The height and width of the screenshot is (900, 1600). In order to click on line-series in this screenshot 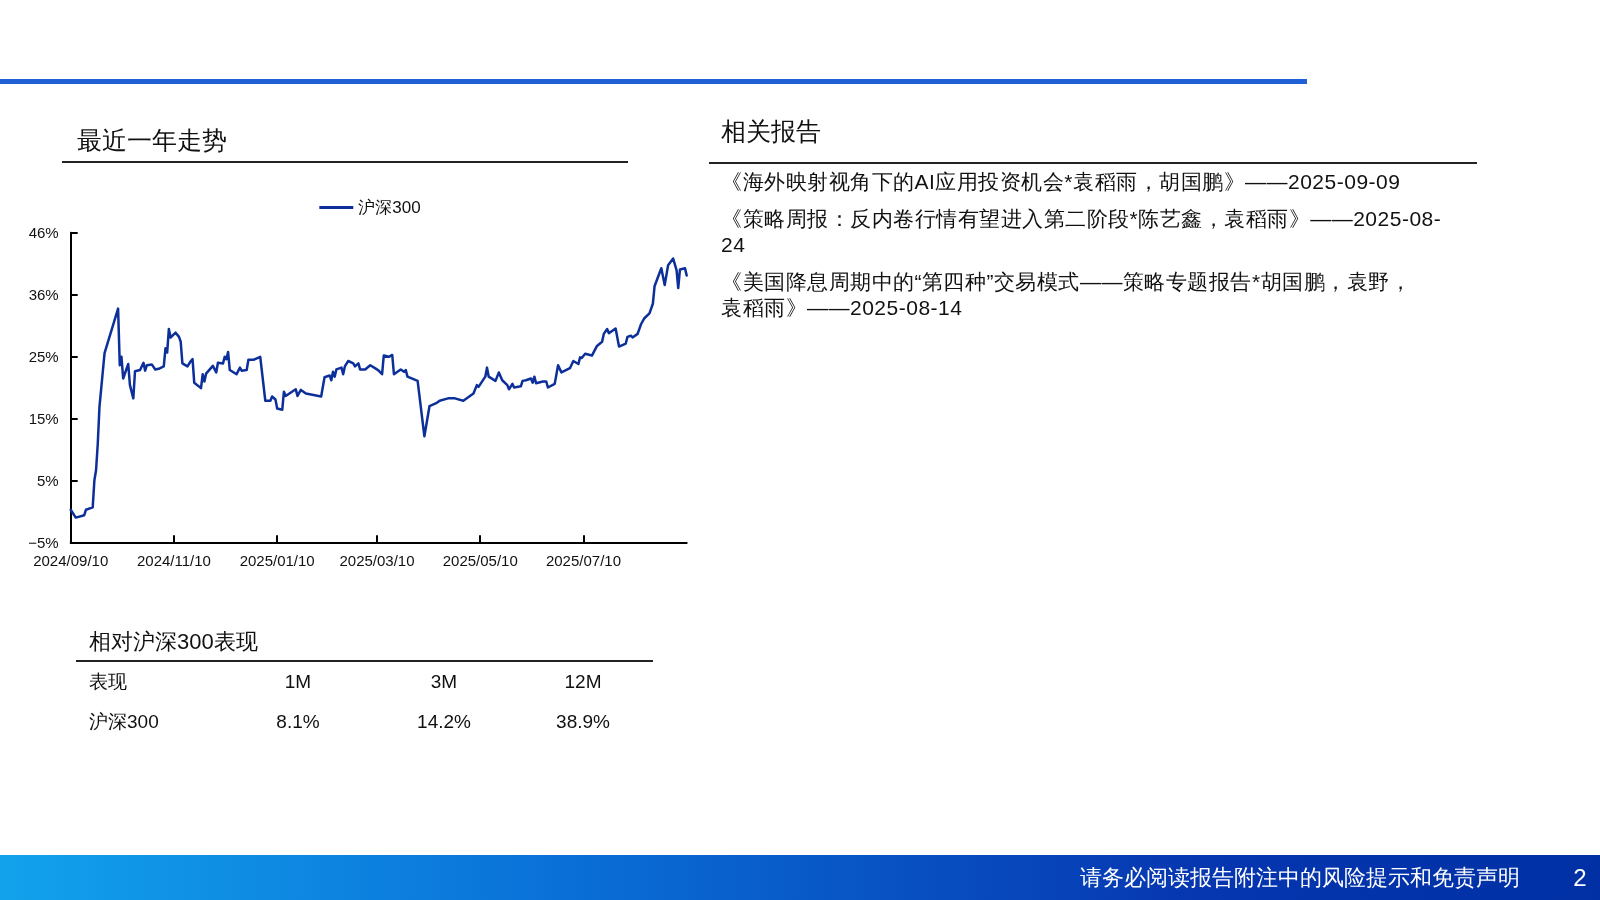, I will do `click(378, 388)`.